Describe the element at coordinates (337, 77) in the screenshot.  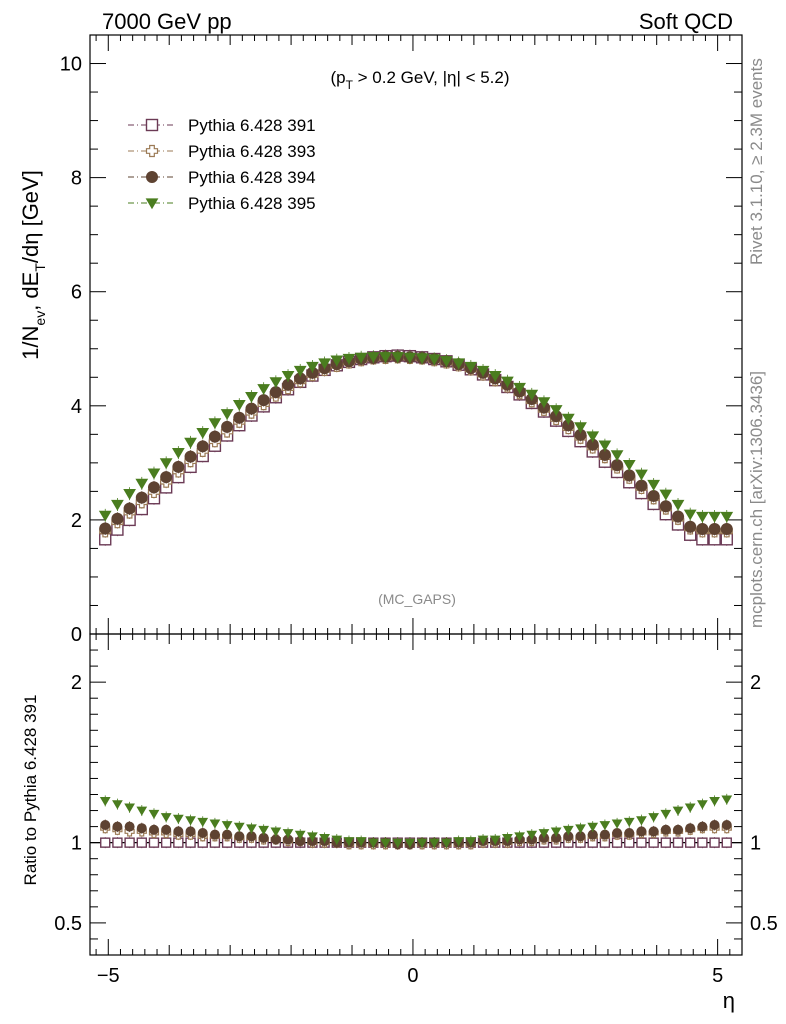
I see `cut-open: (p` at that location.